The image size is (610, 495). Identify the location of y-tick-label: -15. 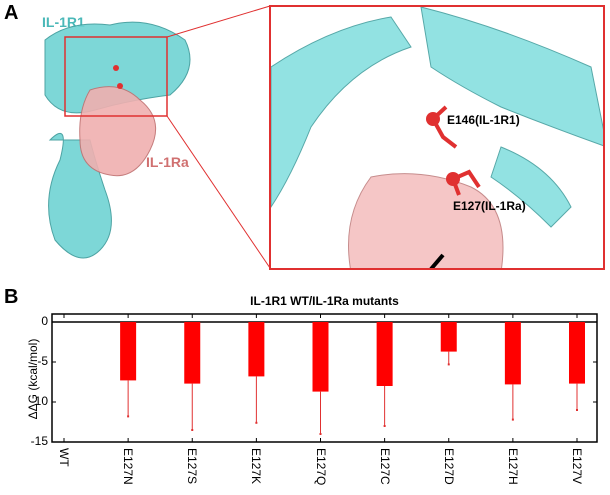
(39, 441).